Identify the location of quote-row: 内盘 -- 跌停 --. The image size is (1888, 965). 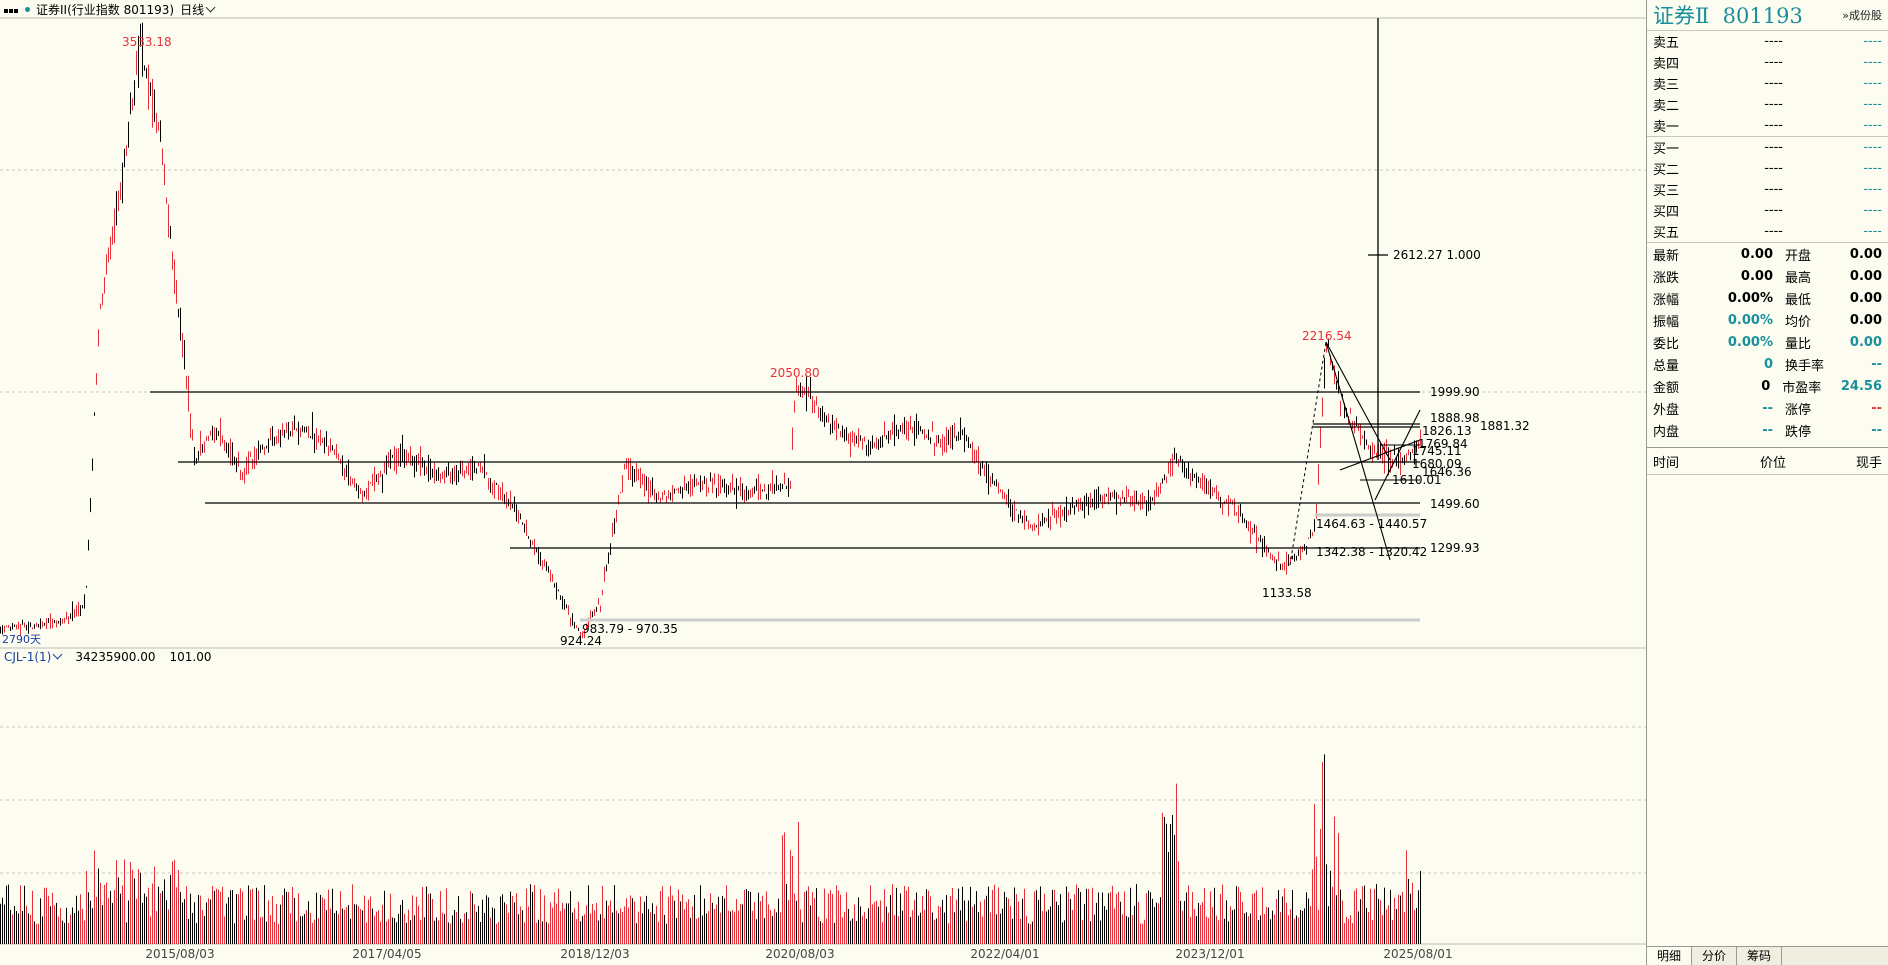
(1767, 431).